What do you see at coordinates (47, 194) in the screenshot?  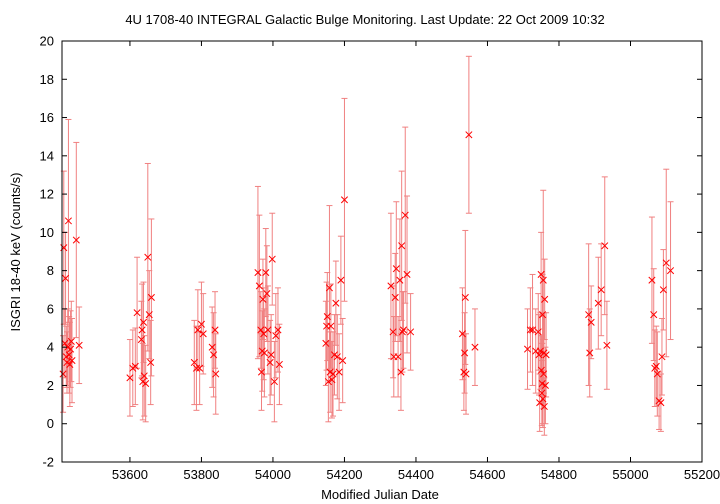 I see `y-tick-label: 12` at bounding box center [47, 194].